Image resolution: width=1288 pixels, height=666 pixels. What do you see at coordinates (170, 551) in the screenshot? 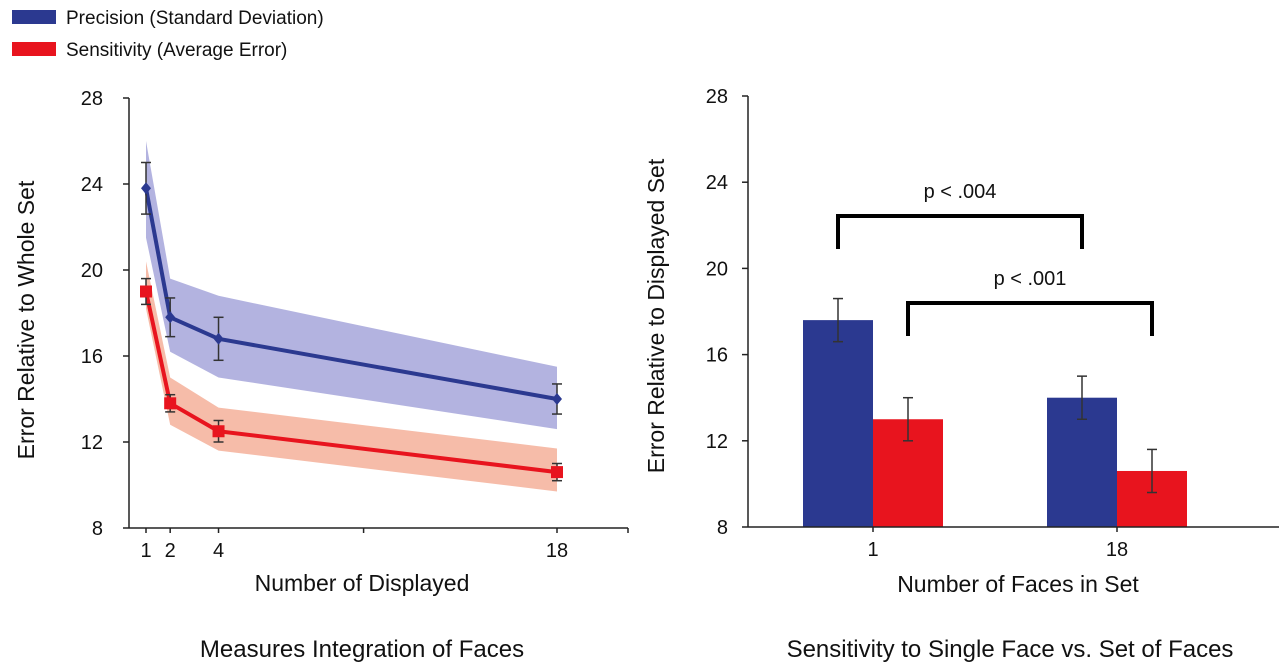
I see `x-tick-label-2: 2` at bounding box center [170, 551].